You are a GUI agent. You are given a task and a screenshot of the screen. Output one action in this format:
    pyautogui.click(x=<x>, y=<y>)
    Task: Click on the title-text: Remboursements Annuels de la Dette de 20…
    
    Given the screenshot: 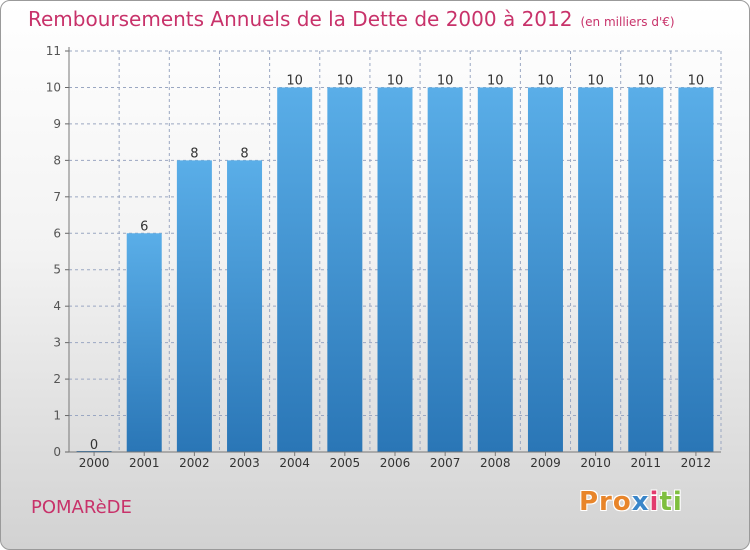 What is the action you would take?
    pyautogui.click(x=300, y=19)
    